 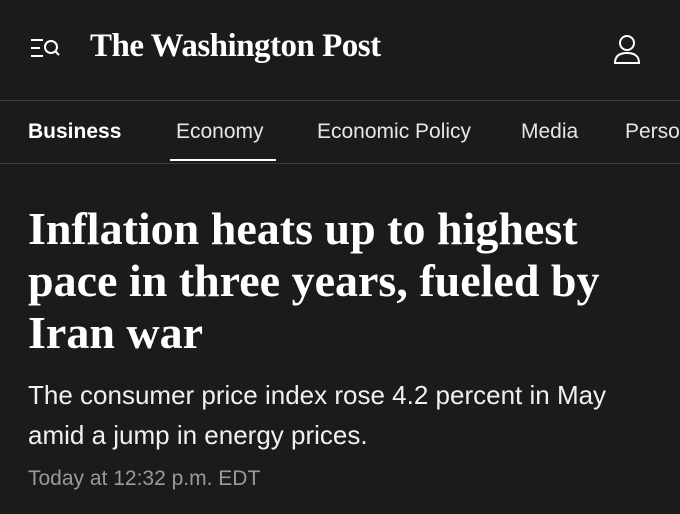 I want to click on nav-item: Economic Policy, so click(x=394, y=131).